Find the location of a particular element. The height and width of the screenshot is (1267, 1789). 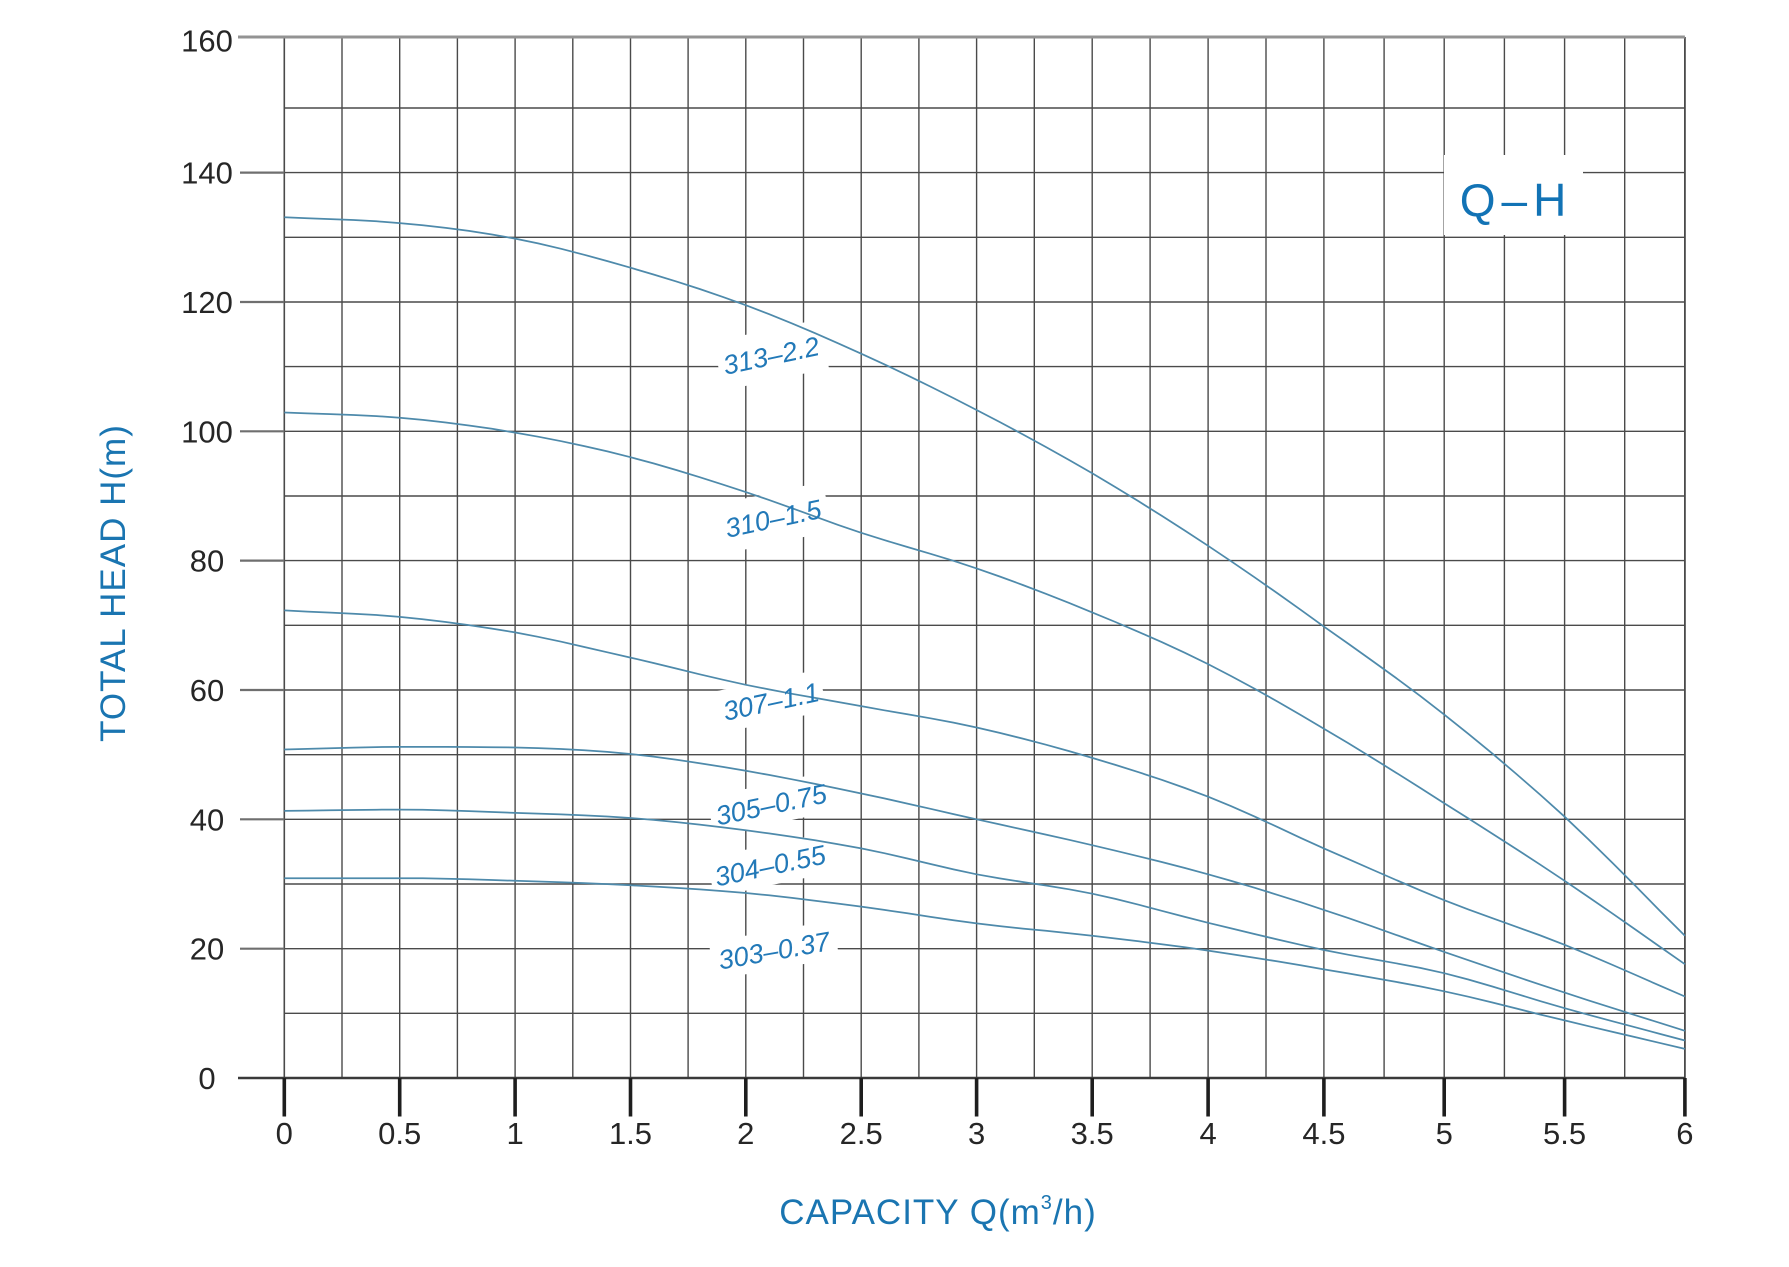

svg-text: 4 is located at coordinates (1207, 1133).